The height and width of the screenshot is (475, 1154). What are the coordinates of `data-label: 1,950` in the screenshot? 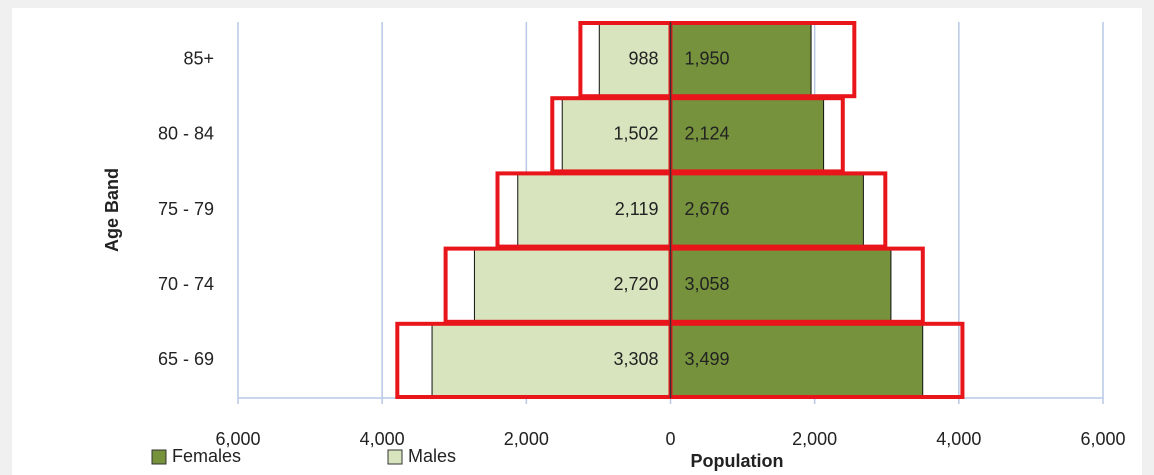 It's located at (707, 58).